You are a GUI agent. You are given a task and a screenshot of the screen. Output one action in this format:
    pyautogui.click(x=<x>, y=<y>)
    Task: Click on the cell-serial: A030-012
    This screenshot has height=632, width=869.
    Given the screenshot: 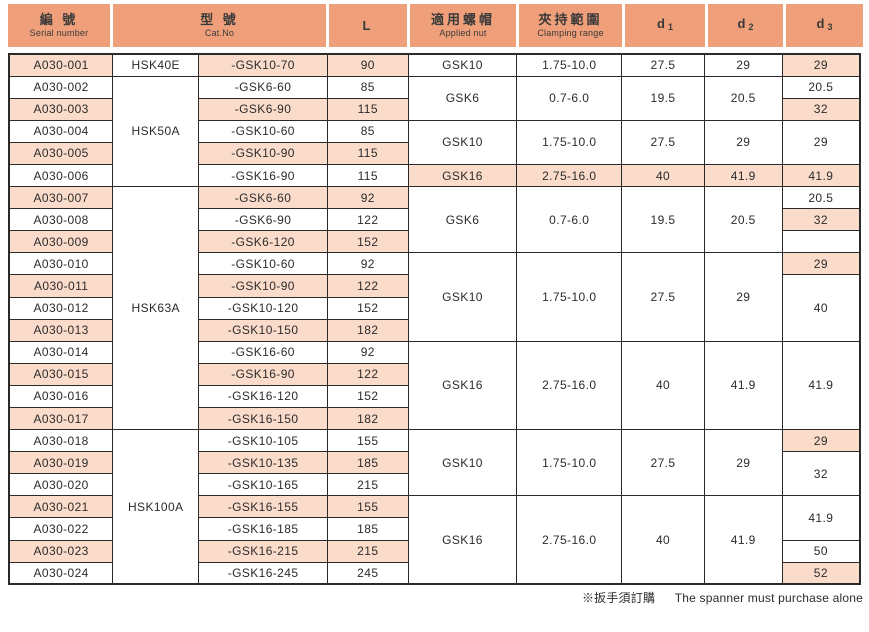 What is the action you would take?
    pyautogui.click(x=61, y=308)
    